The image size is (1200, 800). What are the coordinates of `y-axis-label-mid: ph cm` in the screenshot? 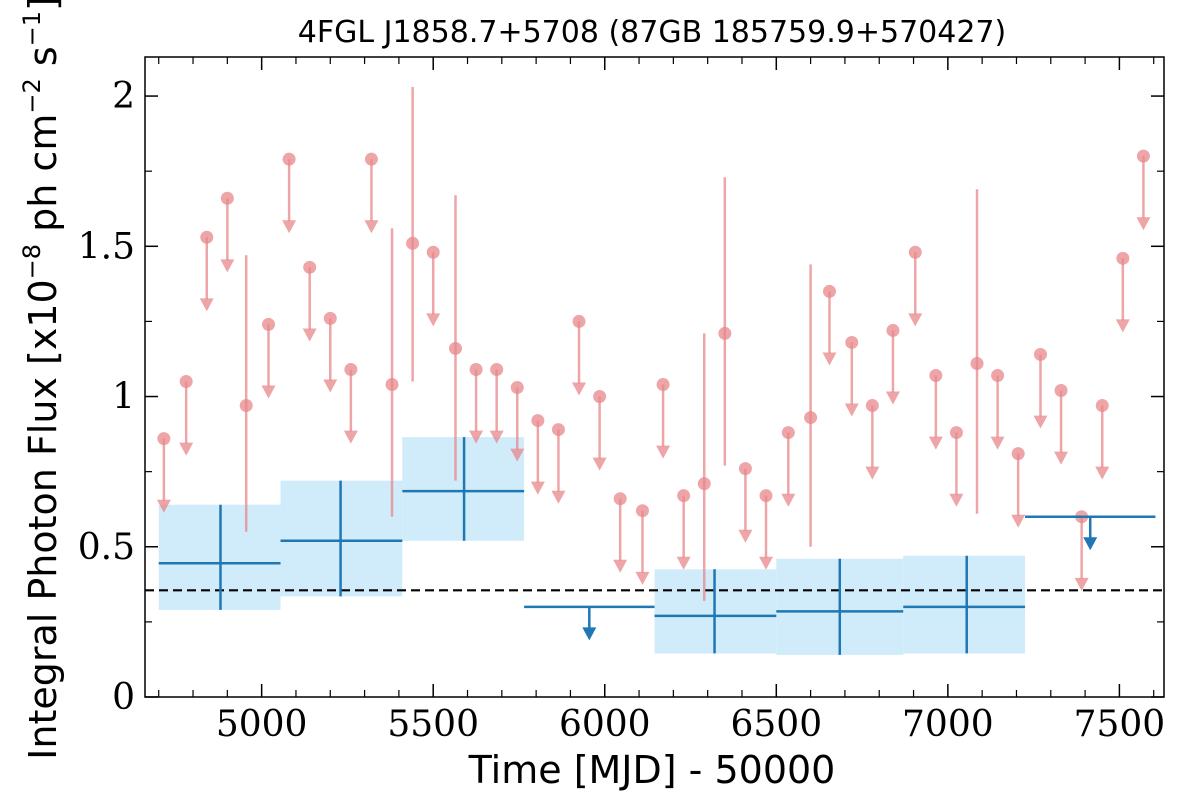 It's located at (43, 179).